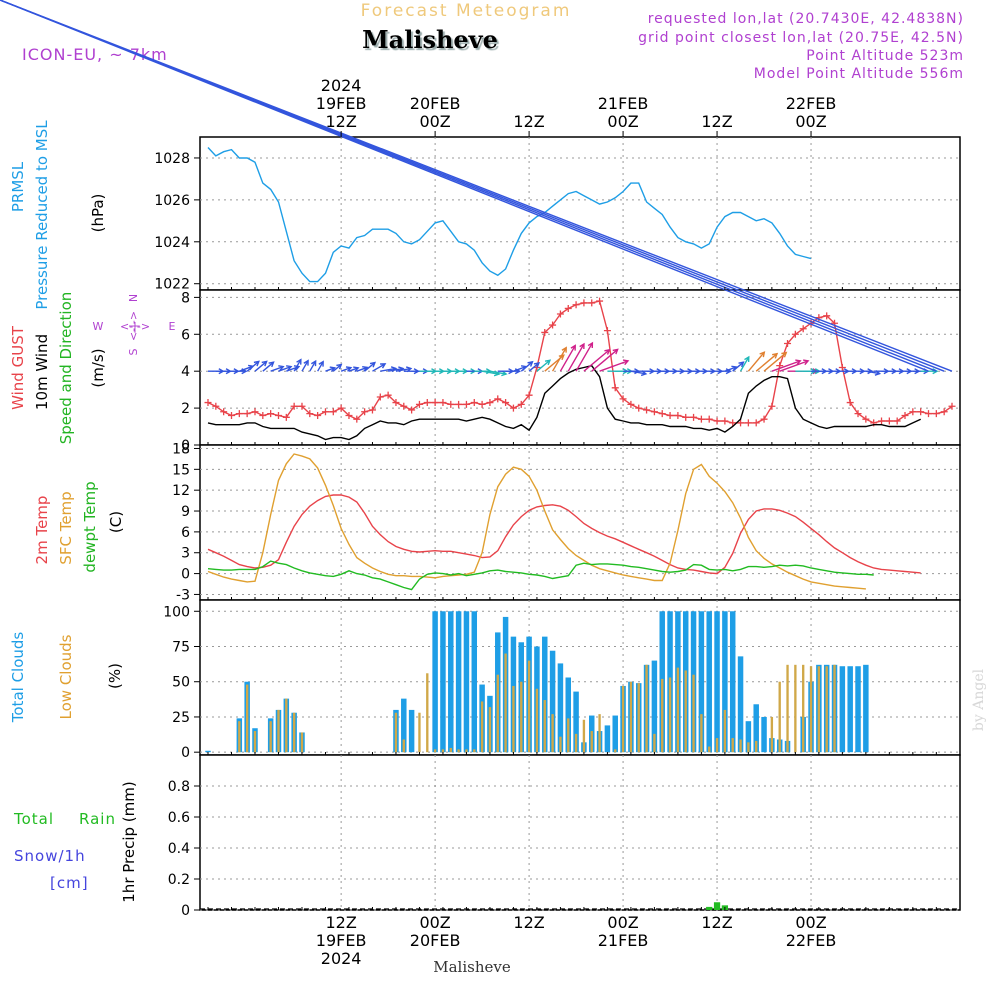 This screenshot has width=1000, height=1000. I want to click on precip-labels: 1hr Precip (mm) Total Rain Snow/1h [cm], so click(75, 841).